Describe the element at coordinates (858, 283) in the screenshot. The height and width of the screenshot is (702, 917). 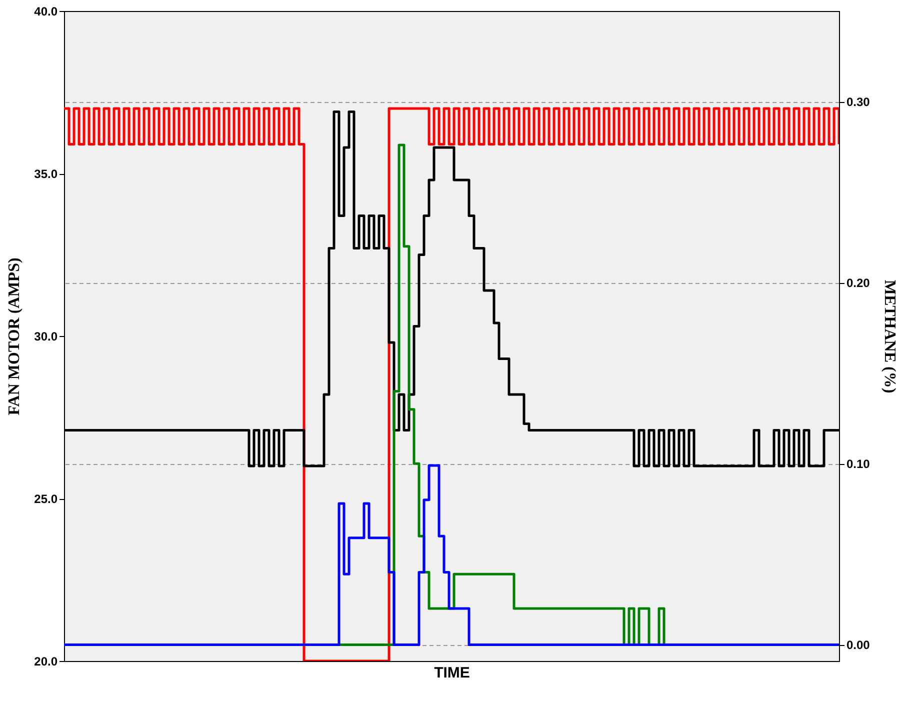
I see `y2-tick-label: 0.20` at that location.